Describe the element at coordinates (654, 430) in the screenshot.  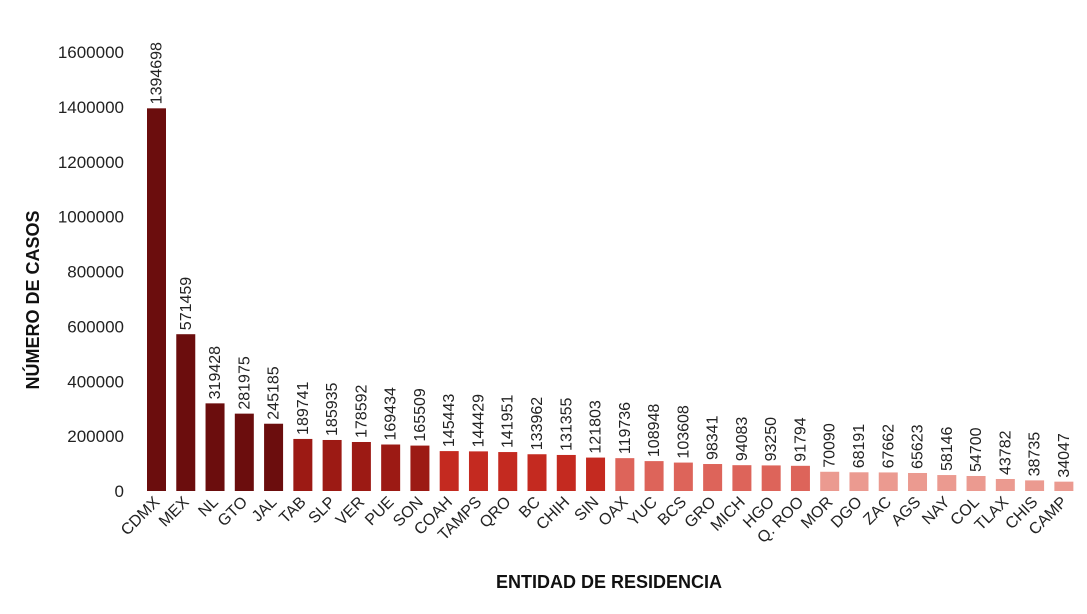
I see `bar-data-label: 108948` at that location.